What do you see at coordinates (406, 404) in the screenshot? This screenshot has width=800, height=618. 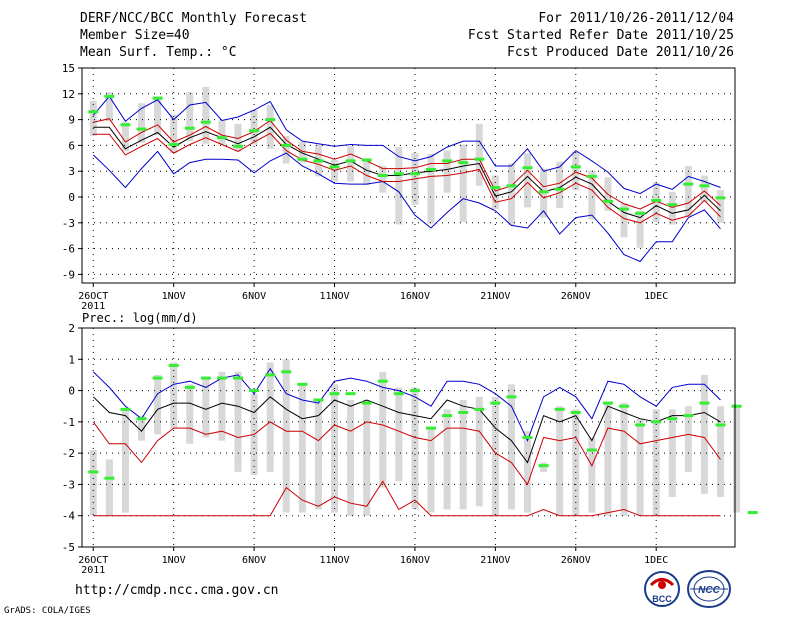 I see `prec-max-line` at bounding box center [406, 404].